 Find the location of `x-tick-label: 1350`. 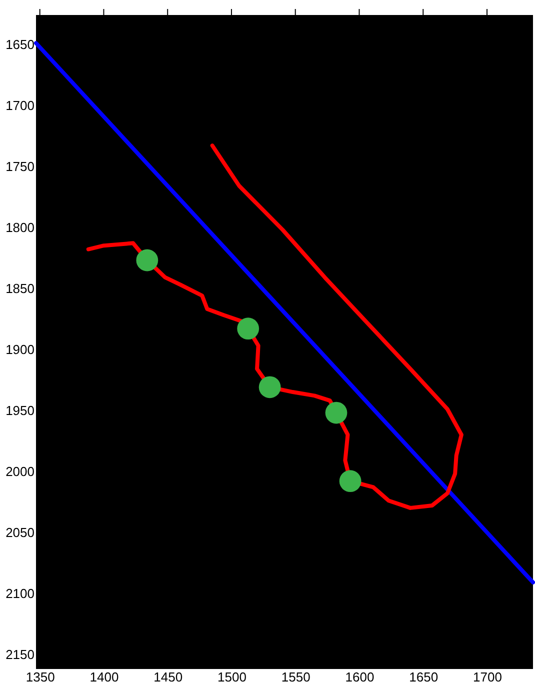

x-tick-label: 1350 is located at coordinates (40, 677).